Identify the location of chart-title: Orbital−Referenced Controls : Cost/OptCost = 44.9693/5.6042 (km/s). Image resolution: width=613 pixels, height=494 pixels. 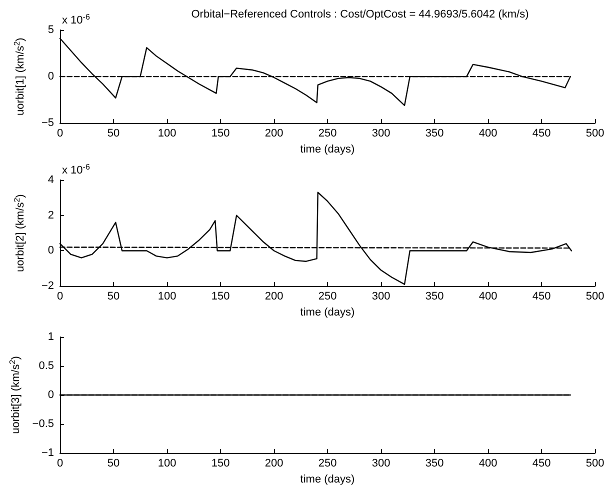
(360, 14).